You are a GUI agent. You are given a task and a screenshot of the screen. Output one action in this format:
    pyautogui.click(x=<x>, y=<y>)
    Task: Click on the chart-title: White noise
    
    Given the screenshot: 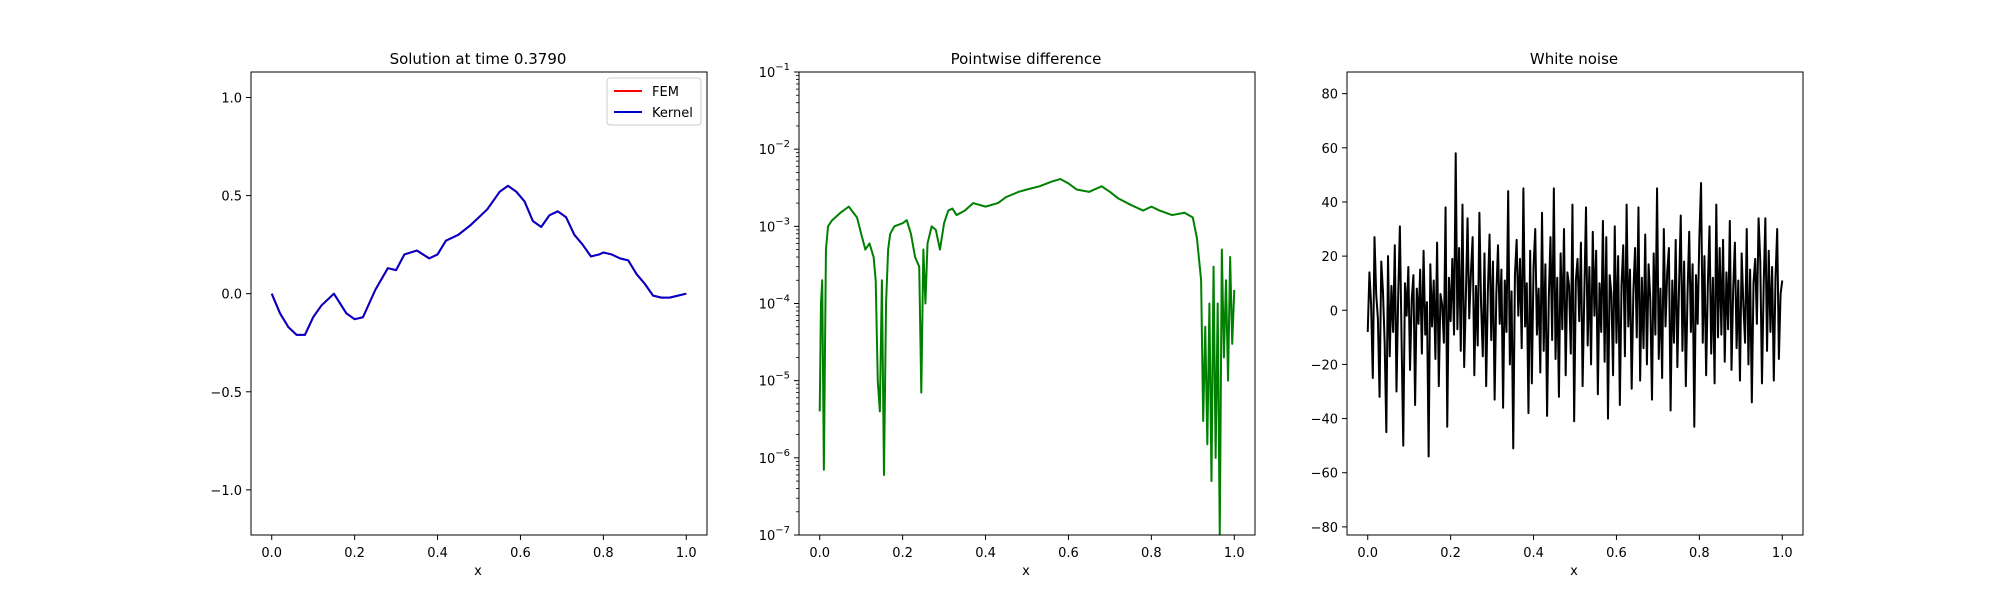 What is the action you would take?
    pyautogui.click(x=1574, y=59)
    